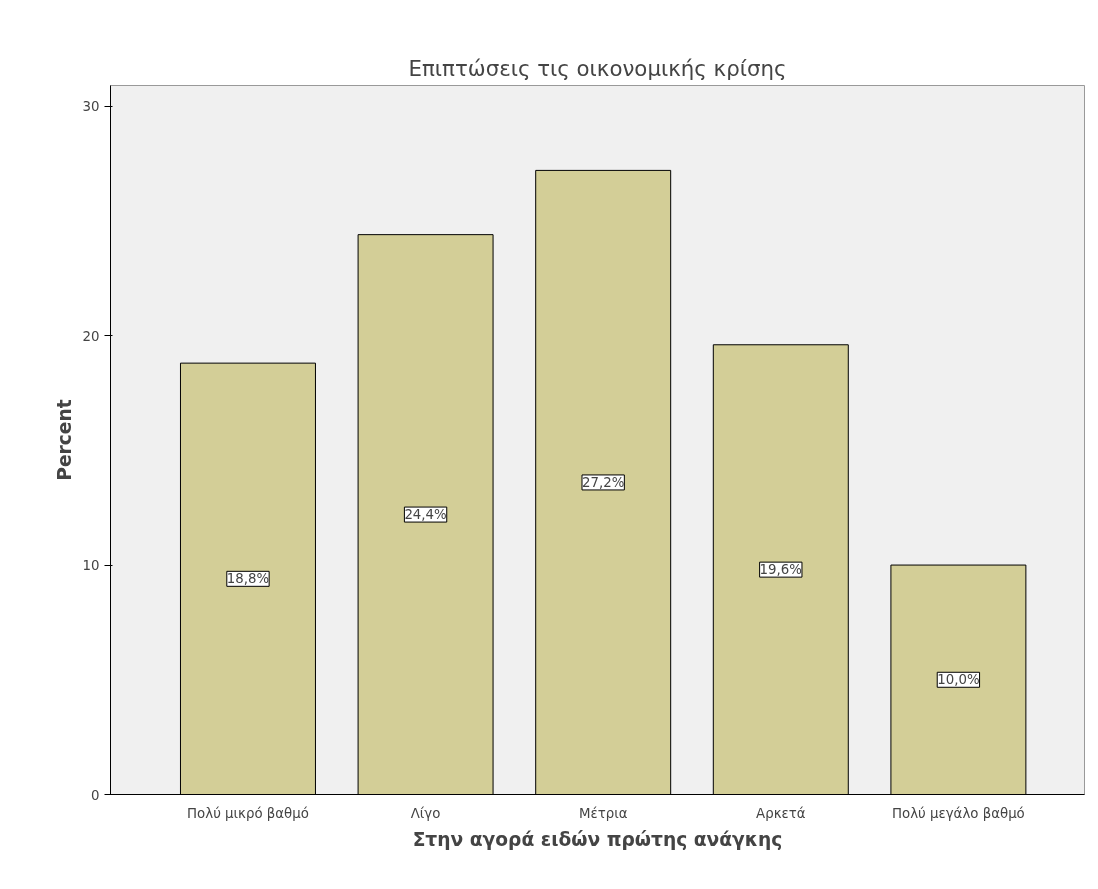 The width and height of the screenshot is (1098, 889). I want to click on data-label: 10,0%, so click(958, 680).